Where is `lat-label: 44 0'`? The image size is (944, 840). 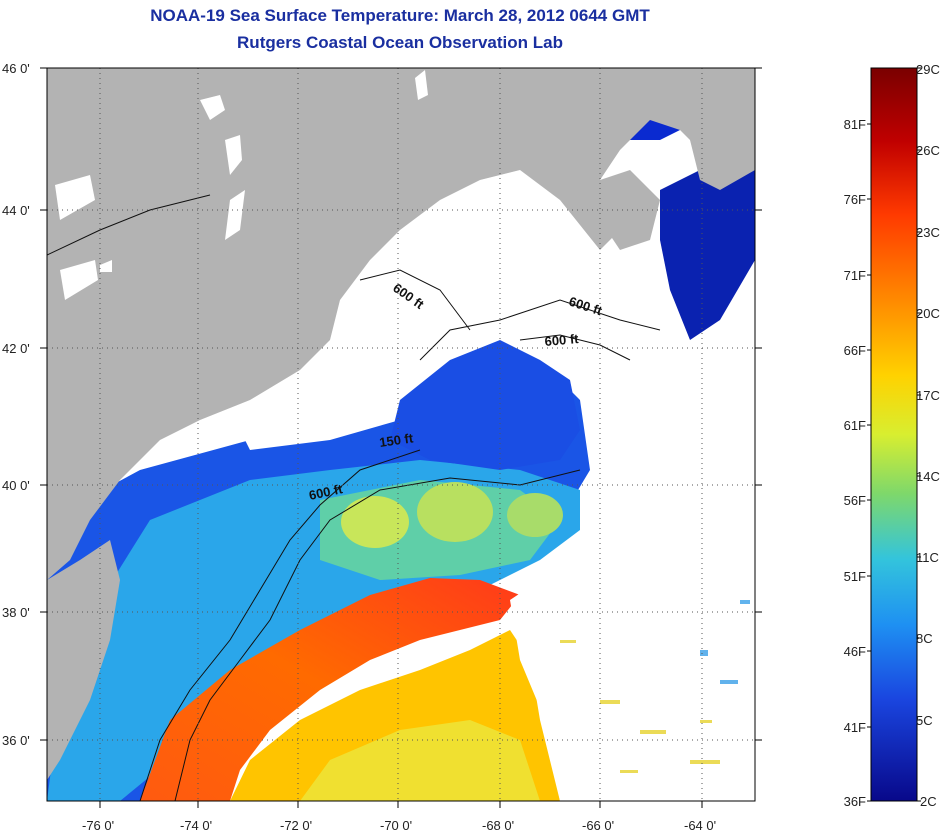
lat-label: 44 0' is located at coordinates (16, 210).